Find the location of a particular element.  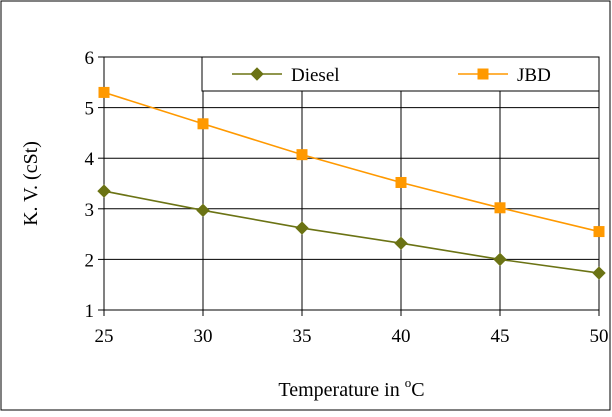

y-tick-label: 1 is located at coordinates (90, 311).